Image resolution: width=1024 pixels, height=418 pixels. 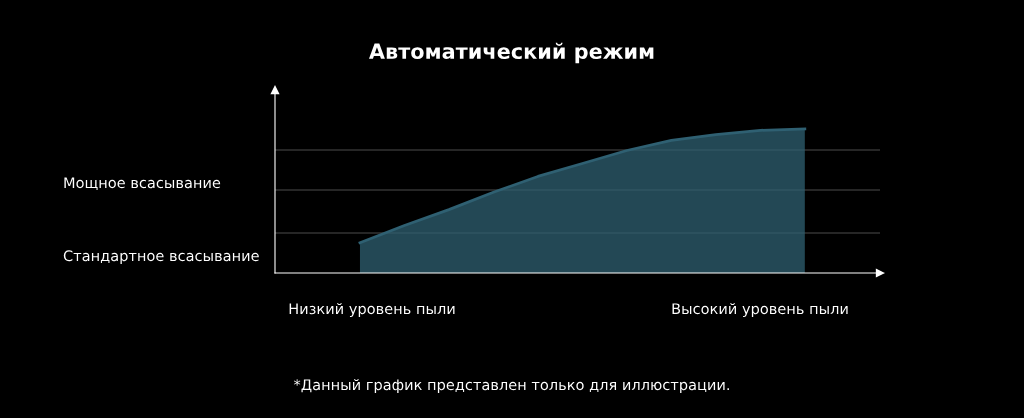 What do you see at coordinates (161, 257) in the screenshot?
I see `annotation: Стандартное всасывание` at bounding box center [161, 257].